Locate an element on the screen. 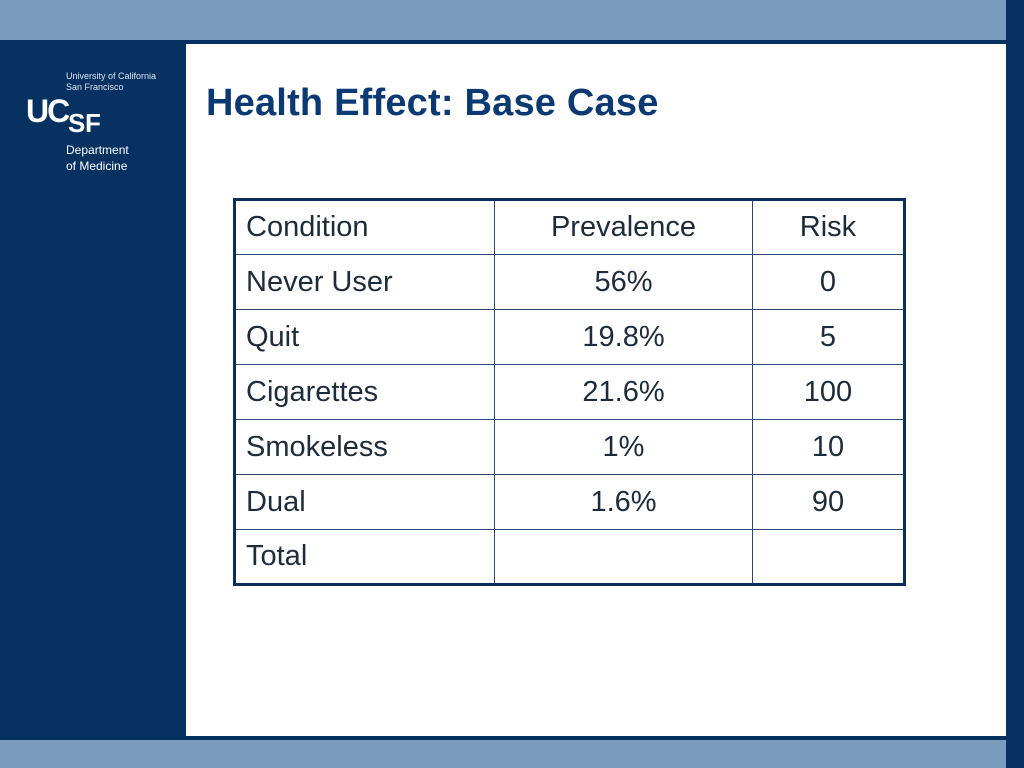 The image size is (1024, 768). cell-prevalence: 1.6% is located at coordinates (623, 502).